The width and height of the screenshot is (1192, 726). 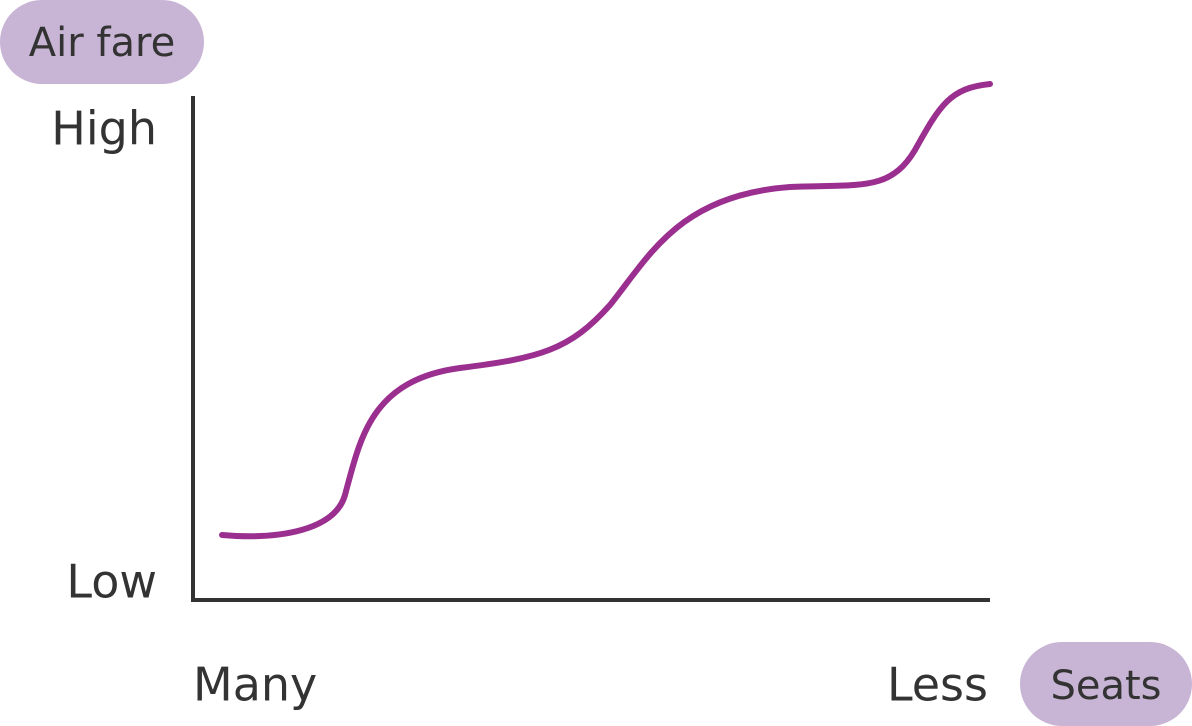 I want to click on x-start-label: Many, so click(x=255, y=685).